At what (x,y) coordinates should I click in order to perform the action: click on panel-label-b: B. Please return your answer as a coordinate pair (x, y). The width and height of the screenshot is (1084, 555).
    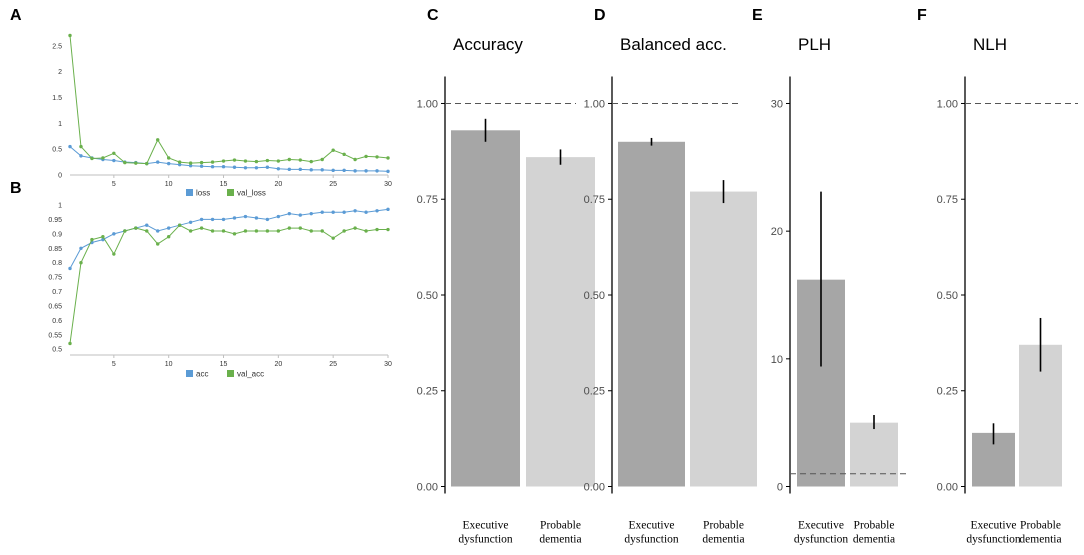
    Looking at the image, I should click on (16, 188).